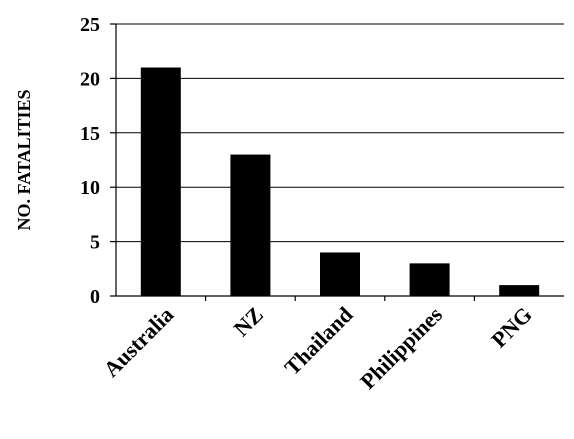 This screenshot has height=439, width=574. What do you see at coordinates (90, 161) in the screenshot?
I see `y-tick-labels: 0 5 10 15 20 25` at bounding box center [90, 161].